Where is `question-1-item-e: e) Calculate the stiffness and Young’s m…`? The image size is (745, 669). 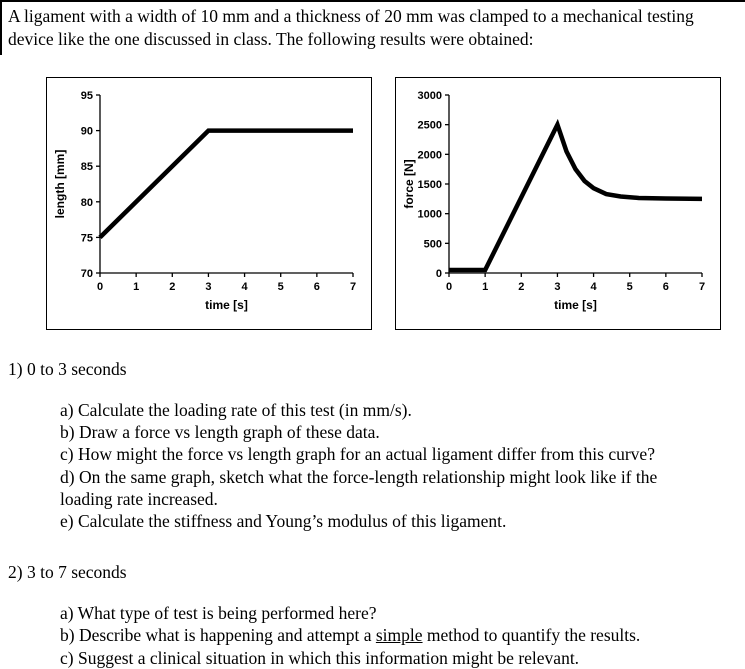
question-1-item-e: e) Calculate the stiffness and Young’s m… is located at coordinates (283, 521).